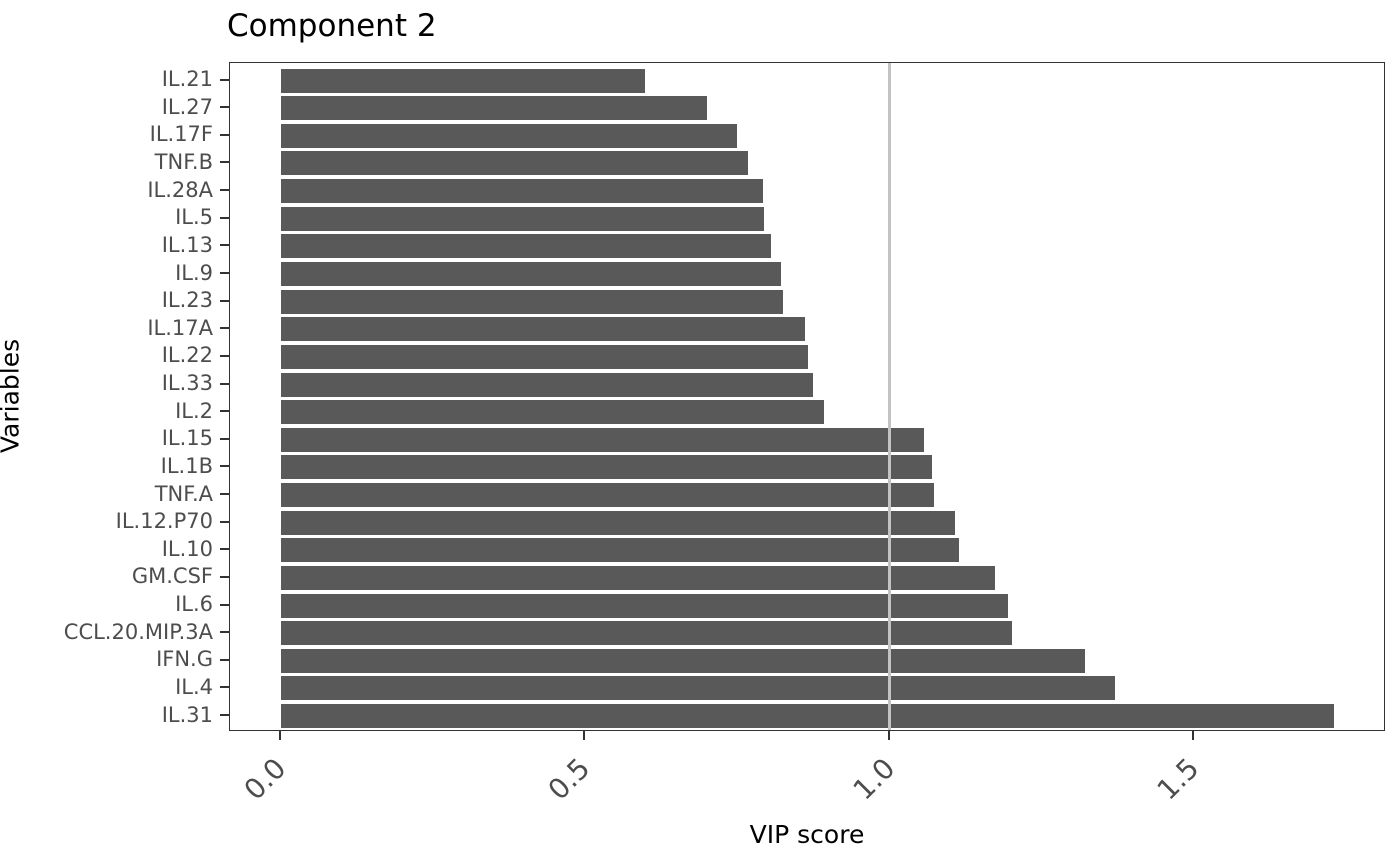  Describe the element at coordinates (181, 134) in the screenshot. I see `y-tick-label: IL.17F` at that location.